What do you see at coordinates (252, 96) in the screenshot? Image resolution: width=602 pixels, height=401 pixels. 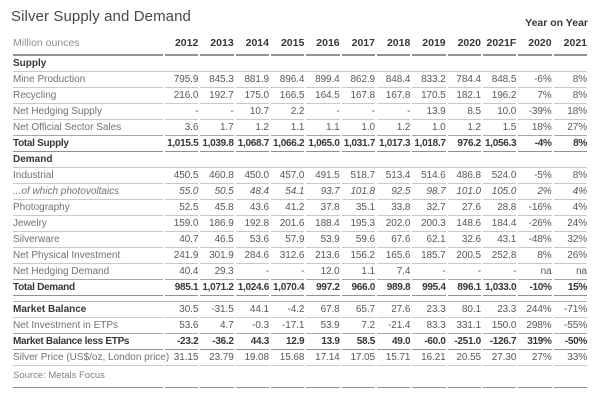 I see `cell-value: 175.0` at bounding box center [252, 96].